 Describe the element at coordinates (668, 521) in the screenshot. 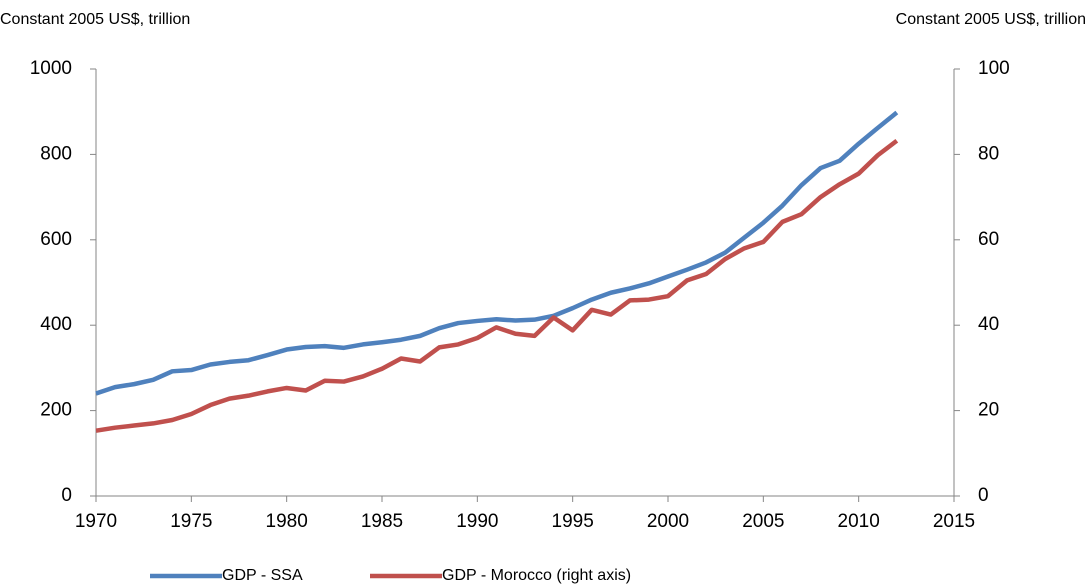

I see `x-tick-label: 2000` at that location.